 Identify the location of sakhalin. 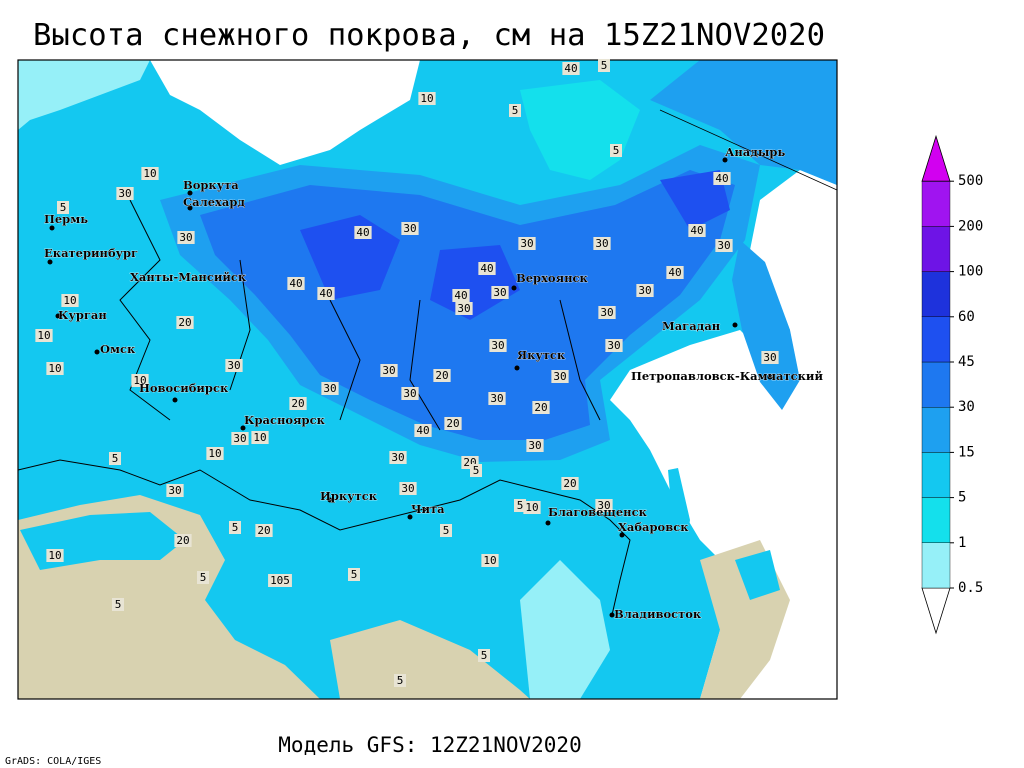
(679, 514).